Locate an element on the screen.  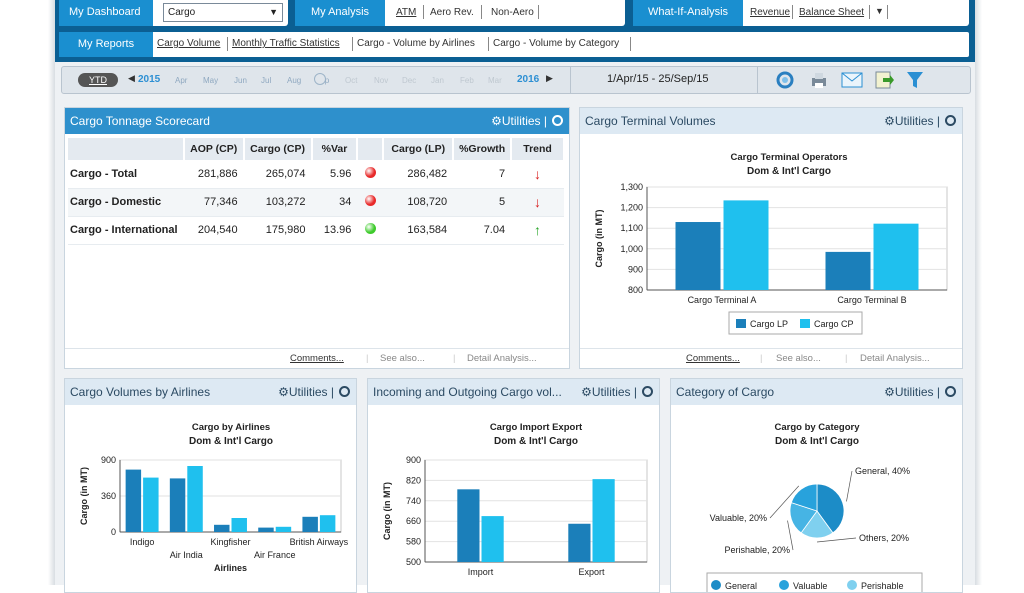
chart-subtitle: Dom & Int'l Cargo is located at coordinates (789, 171).